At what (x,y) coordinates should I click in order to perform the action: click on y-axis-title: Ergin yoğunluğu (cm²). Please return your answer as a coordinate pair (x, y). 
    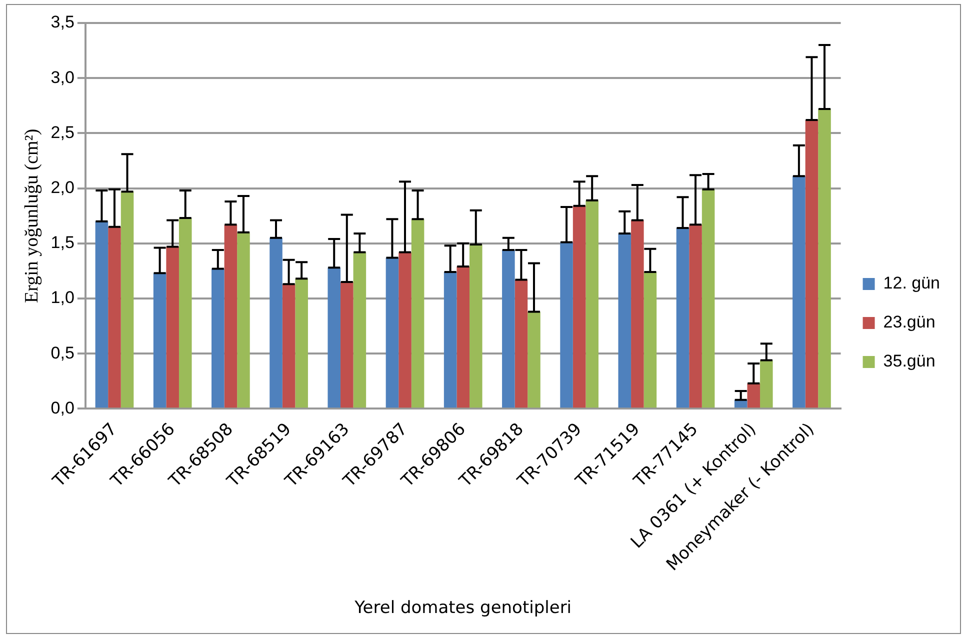
    Looking at the image, I should click on (31, 215).